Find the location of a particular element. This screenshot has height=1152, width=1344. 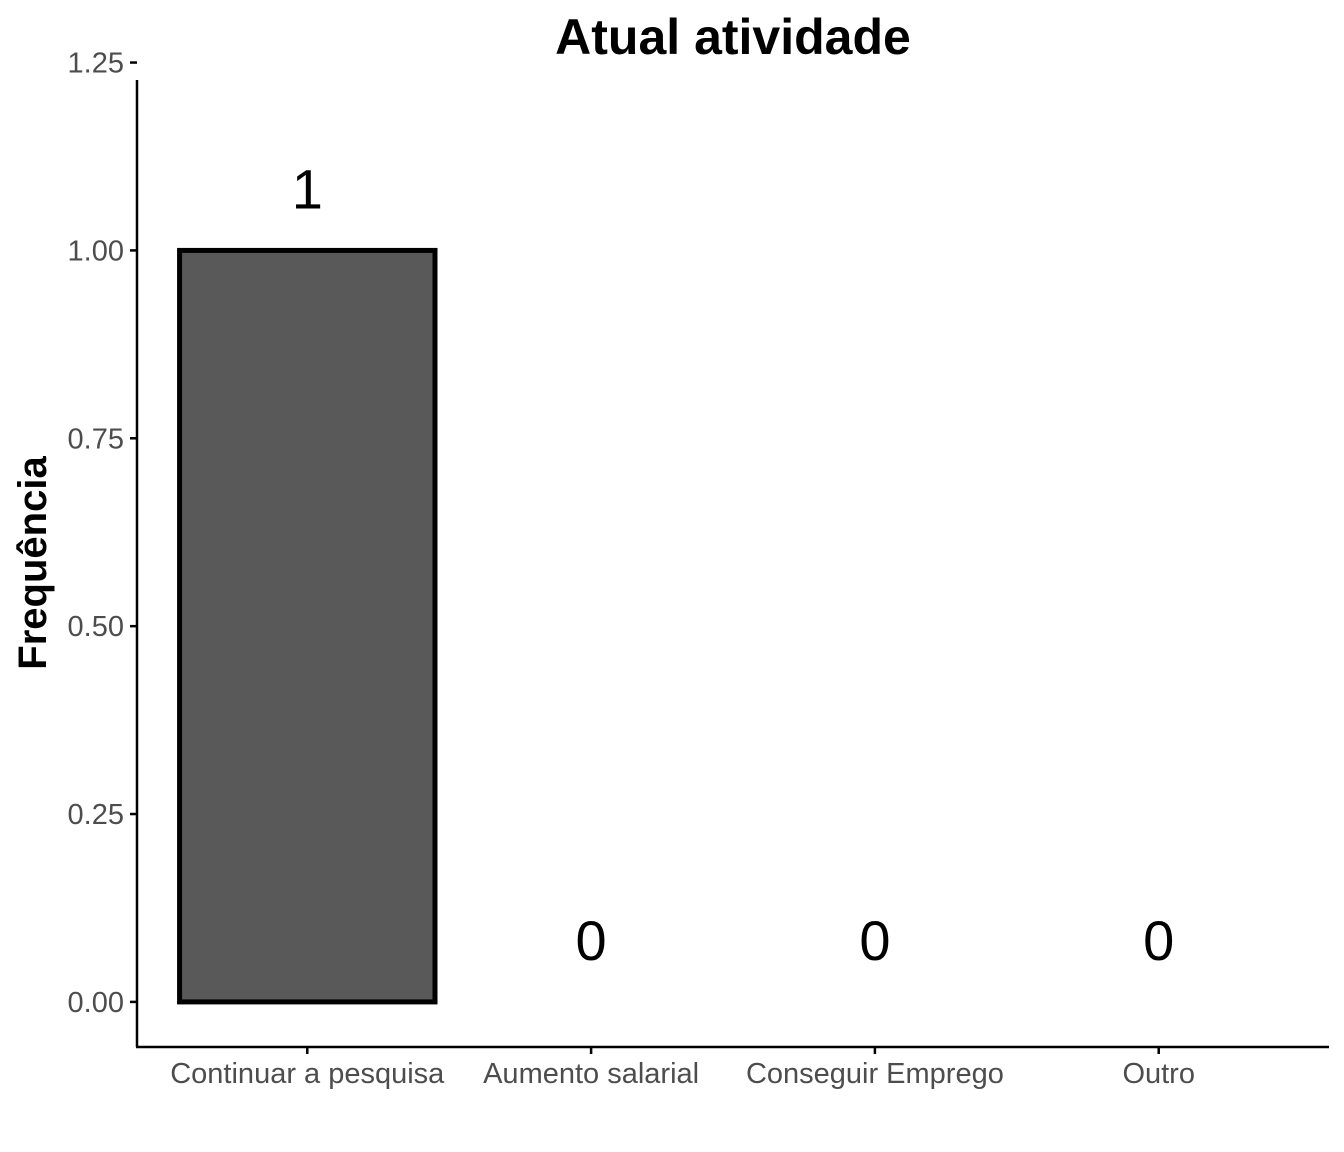

y-tick-label: 0.50 is located at coordinates (96, 627).